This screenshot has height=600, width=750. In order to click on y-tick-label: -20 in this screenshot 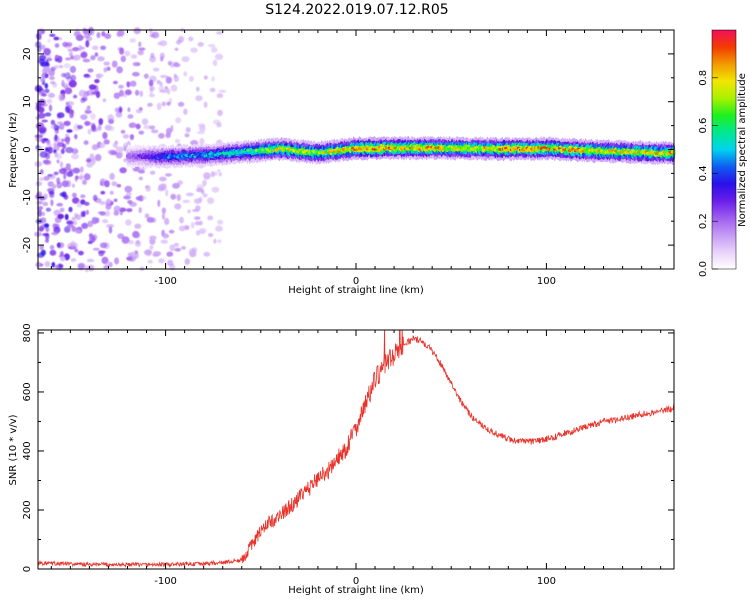, I will do `click(27, 245)`.